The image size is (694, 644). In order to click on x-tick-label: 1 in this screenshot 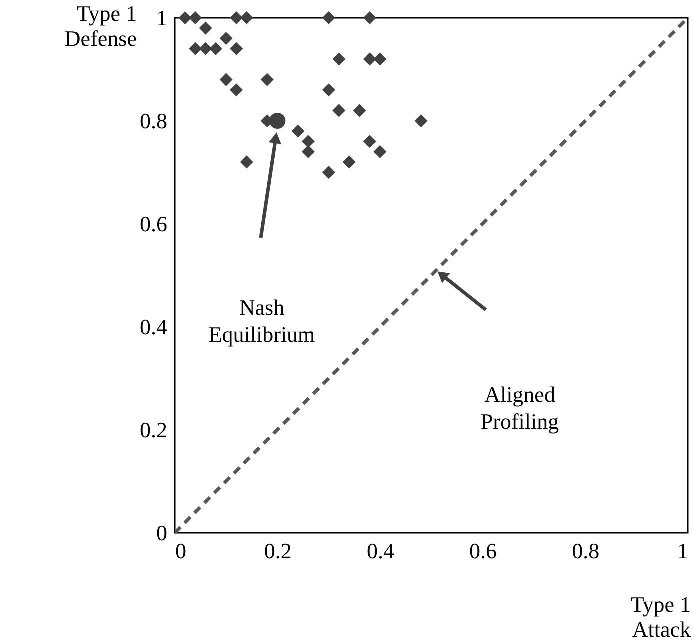, I will do `click(683, 551)`.